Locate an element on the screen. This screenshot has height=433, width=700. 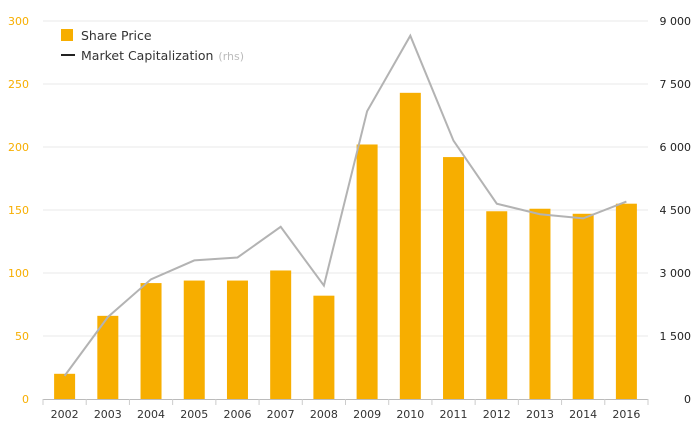
right-y-tick-label: 4 500 is located at coordinates (676, 210).